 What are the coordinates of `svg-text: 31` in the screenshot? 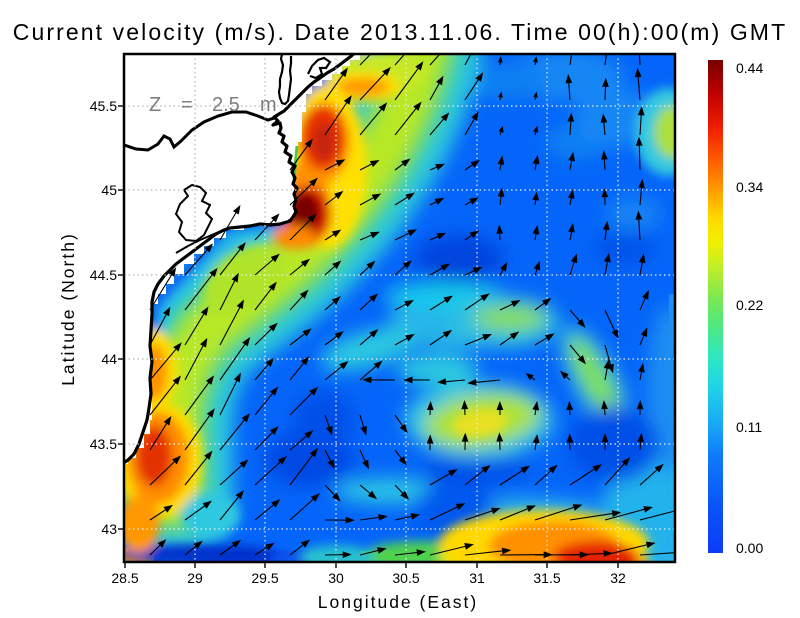 It's located at (477, 578).